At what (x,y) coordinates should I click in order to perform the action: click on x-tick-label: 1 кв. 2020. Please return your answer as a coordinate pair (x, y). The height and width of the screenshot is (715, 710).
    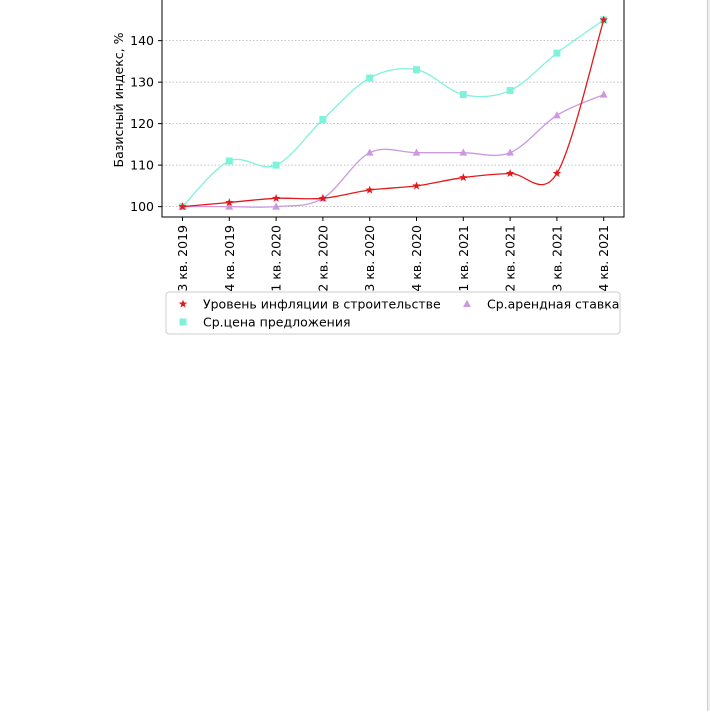
    Looking at the image, I should click on (276, 258).